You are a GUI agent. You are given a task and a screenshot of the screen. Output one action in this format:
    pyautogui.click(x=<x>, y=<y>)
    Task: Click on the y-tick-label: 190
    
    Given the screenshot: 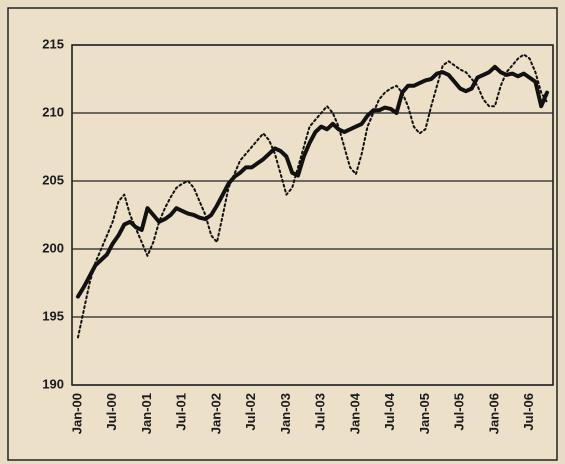 What is the action you would take?
    pyautogui.click(x=53, y=383)
    